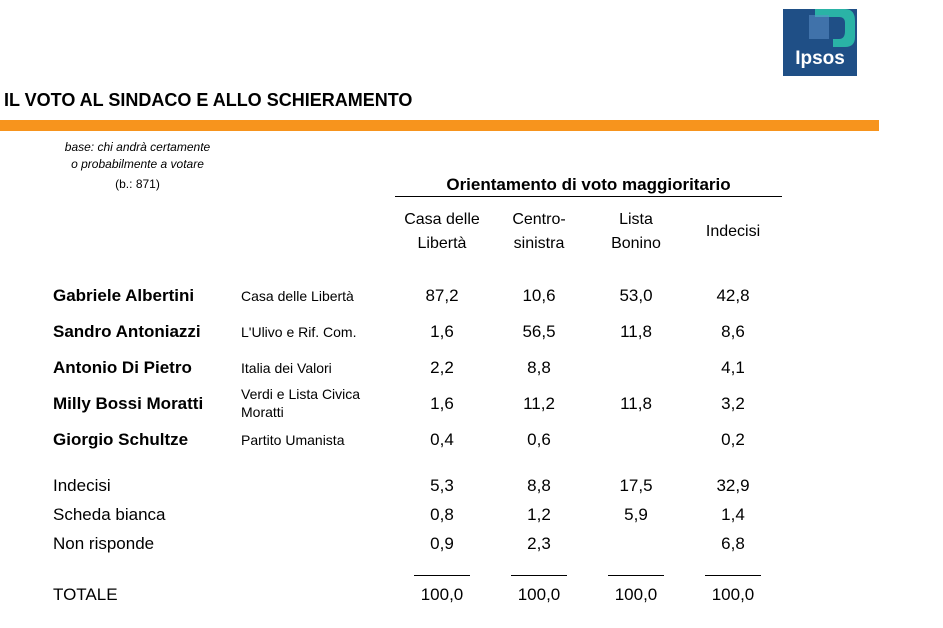 This screenshot has height=628, width=943. Describe the element at coordinates (539, 295) in the screenshot. I see `table-cell: 10,6` at that location.